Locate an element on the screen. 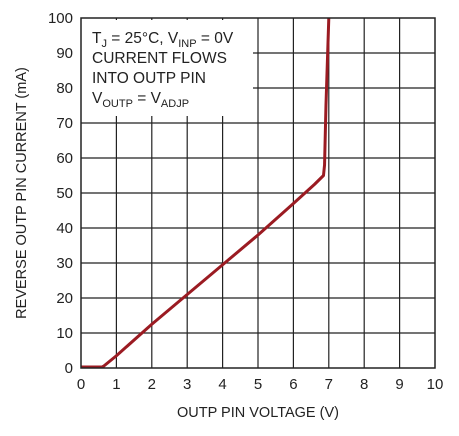  x-tick-label: 5 is located at coordinates (258, 384).